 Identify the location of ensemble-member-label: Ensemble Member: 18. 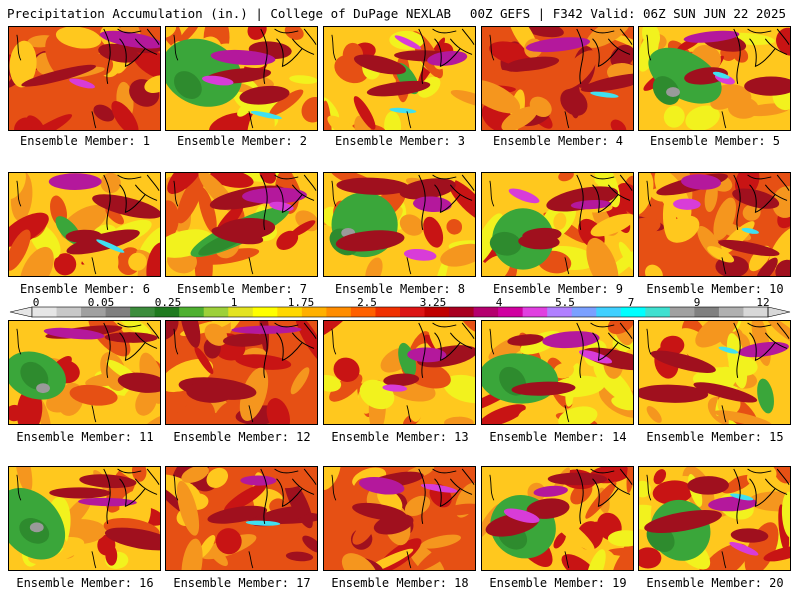
(400, 583).